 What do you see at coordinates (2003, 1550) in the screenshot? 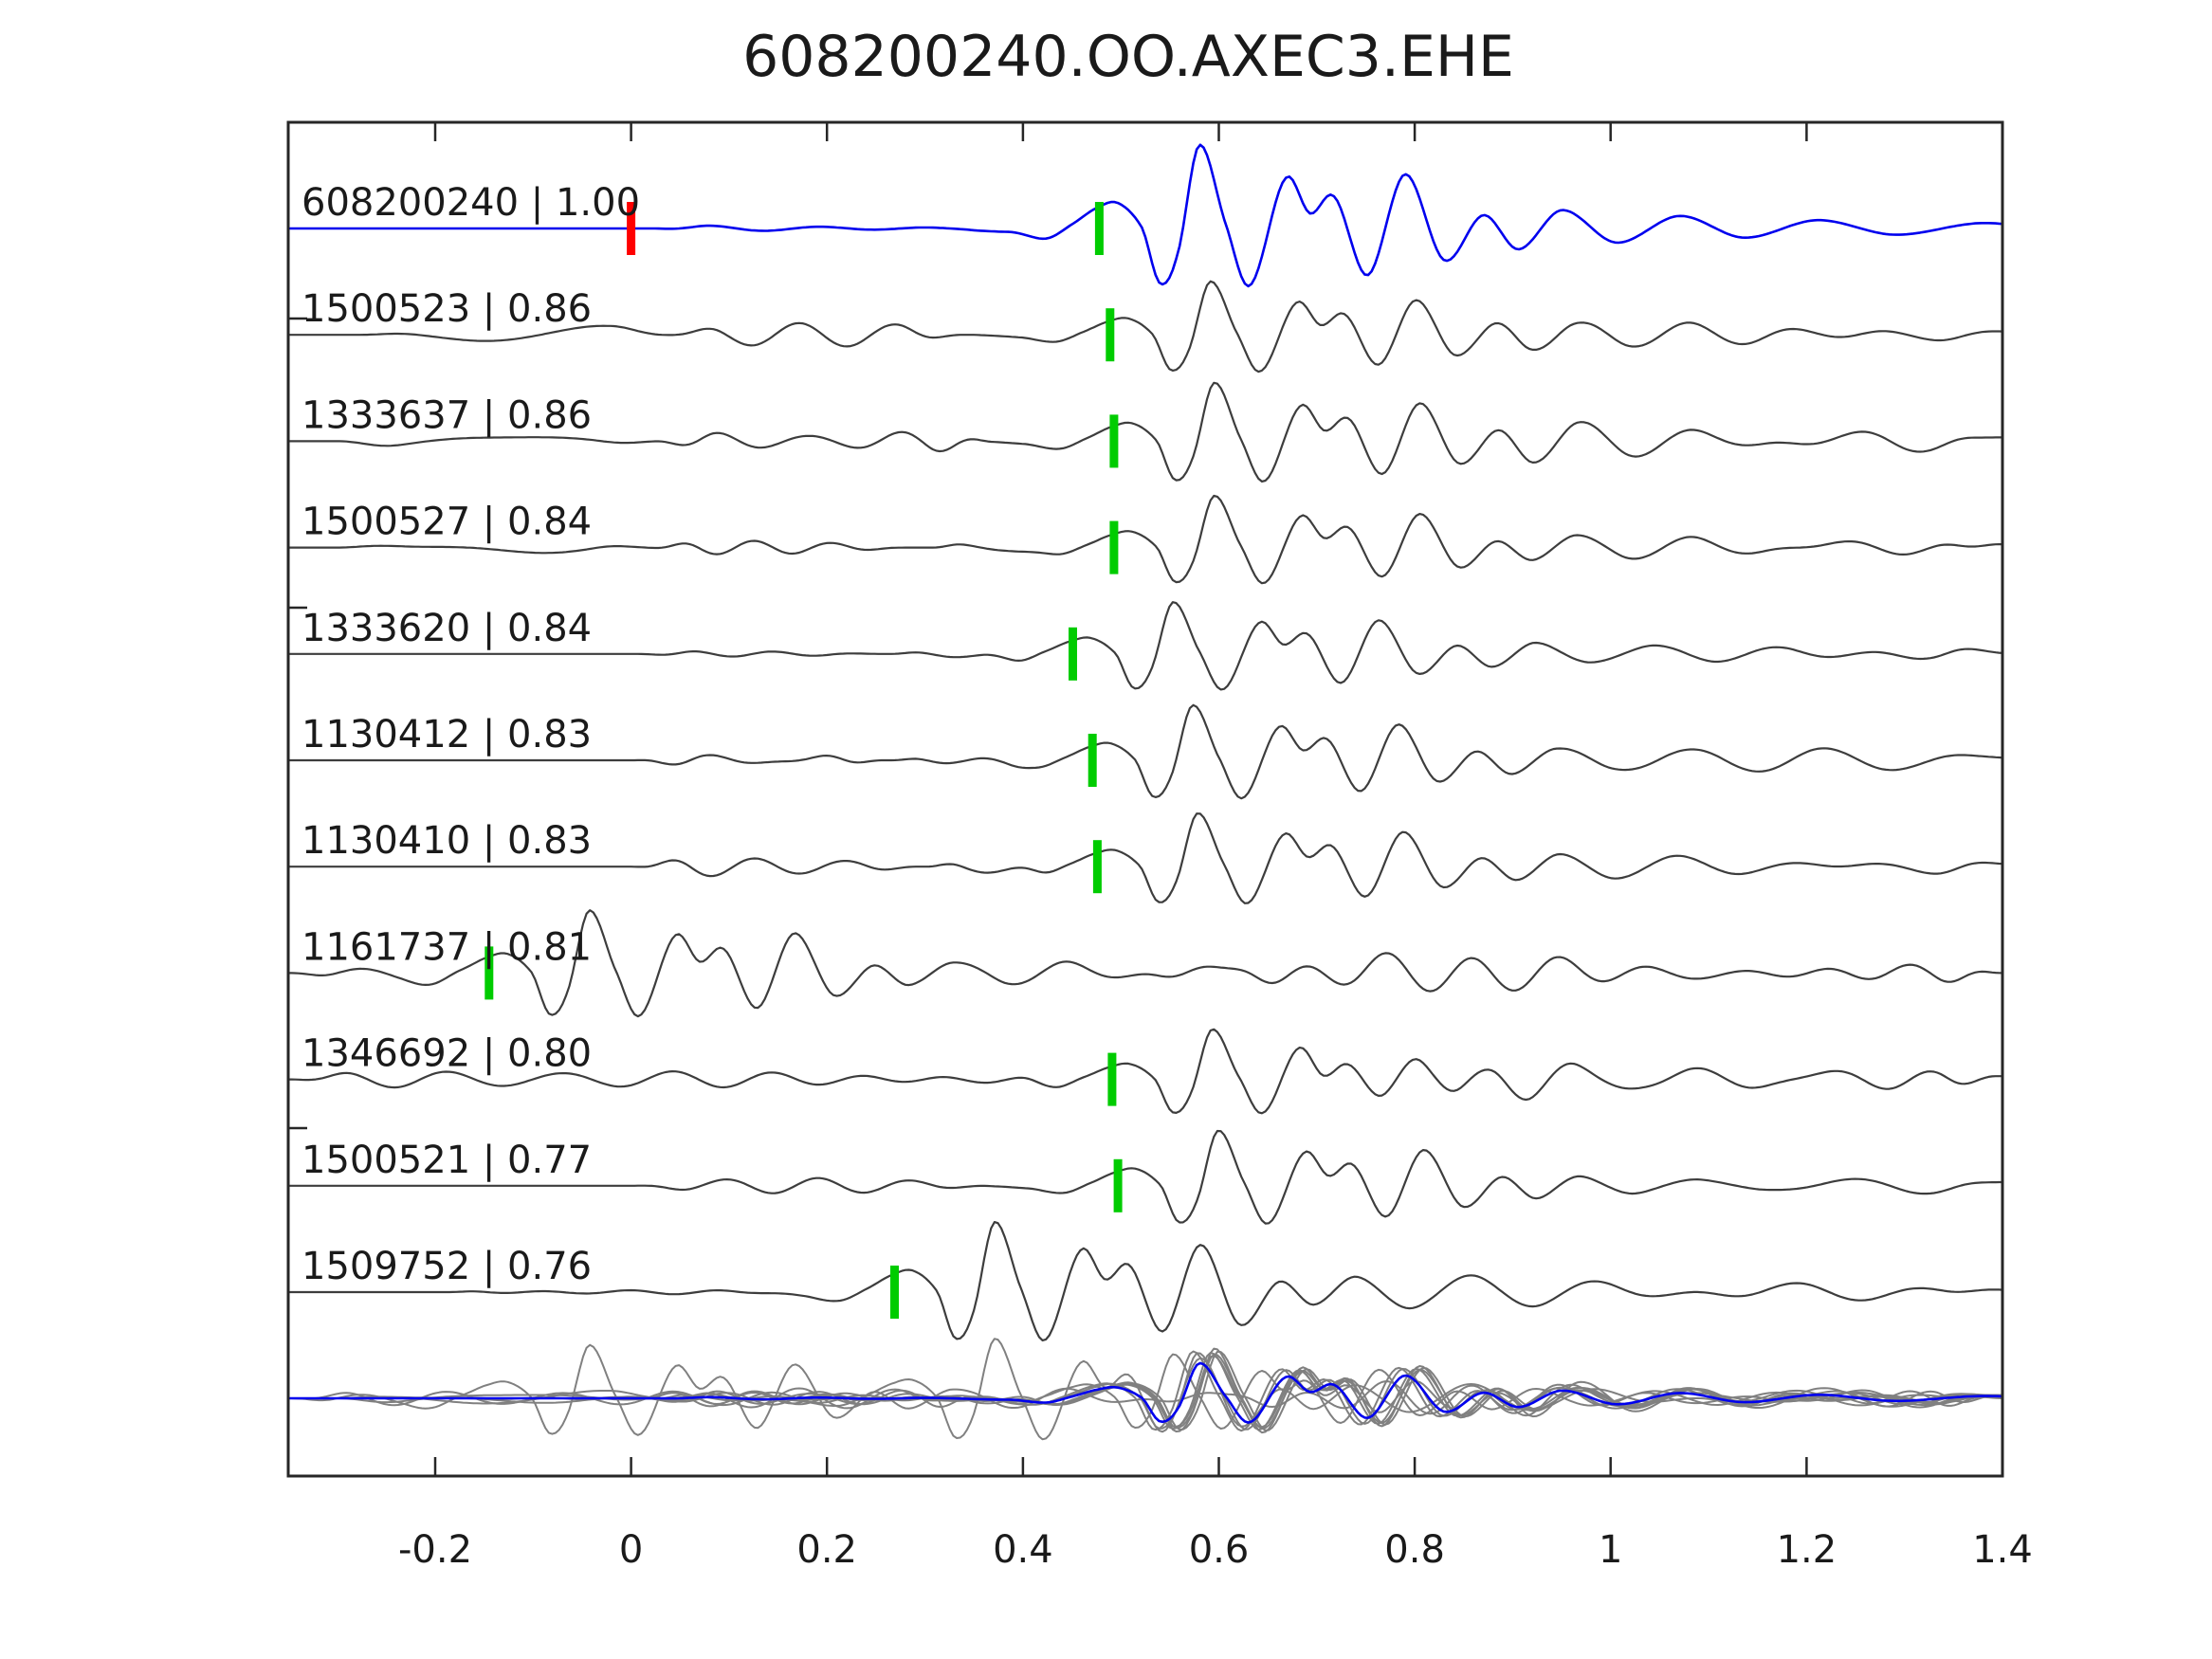
I see `x-tick-label-1.4: 1.4` at bounding box center [2003, 1550].